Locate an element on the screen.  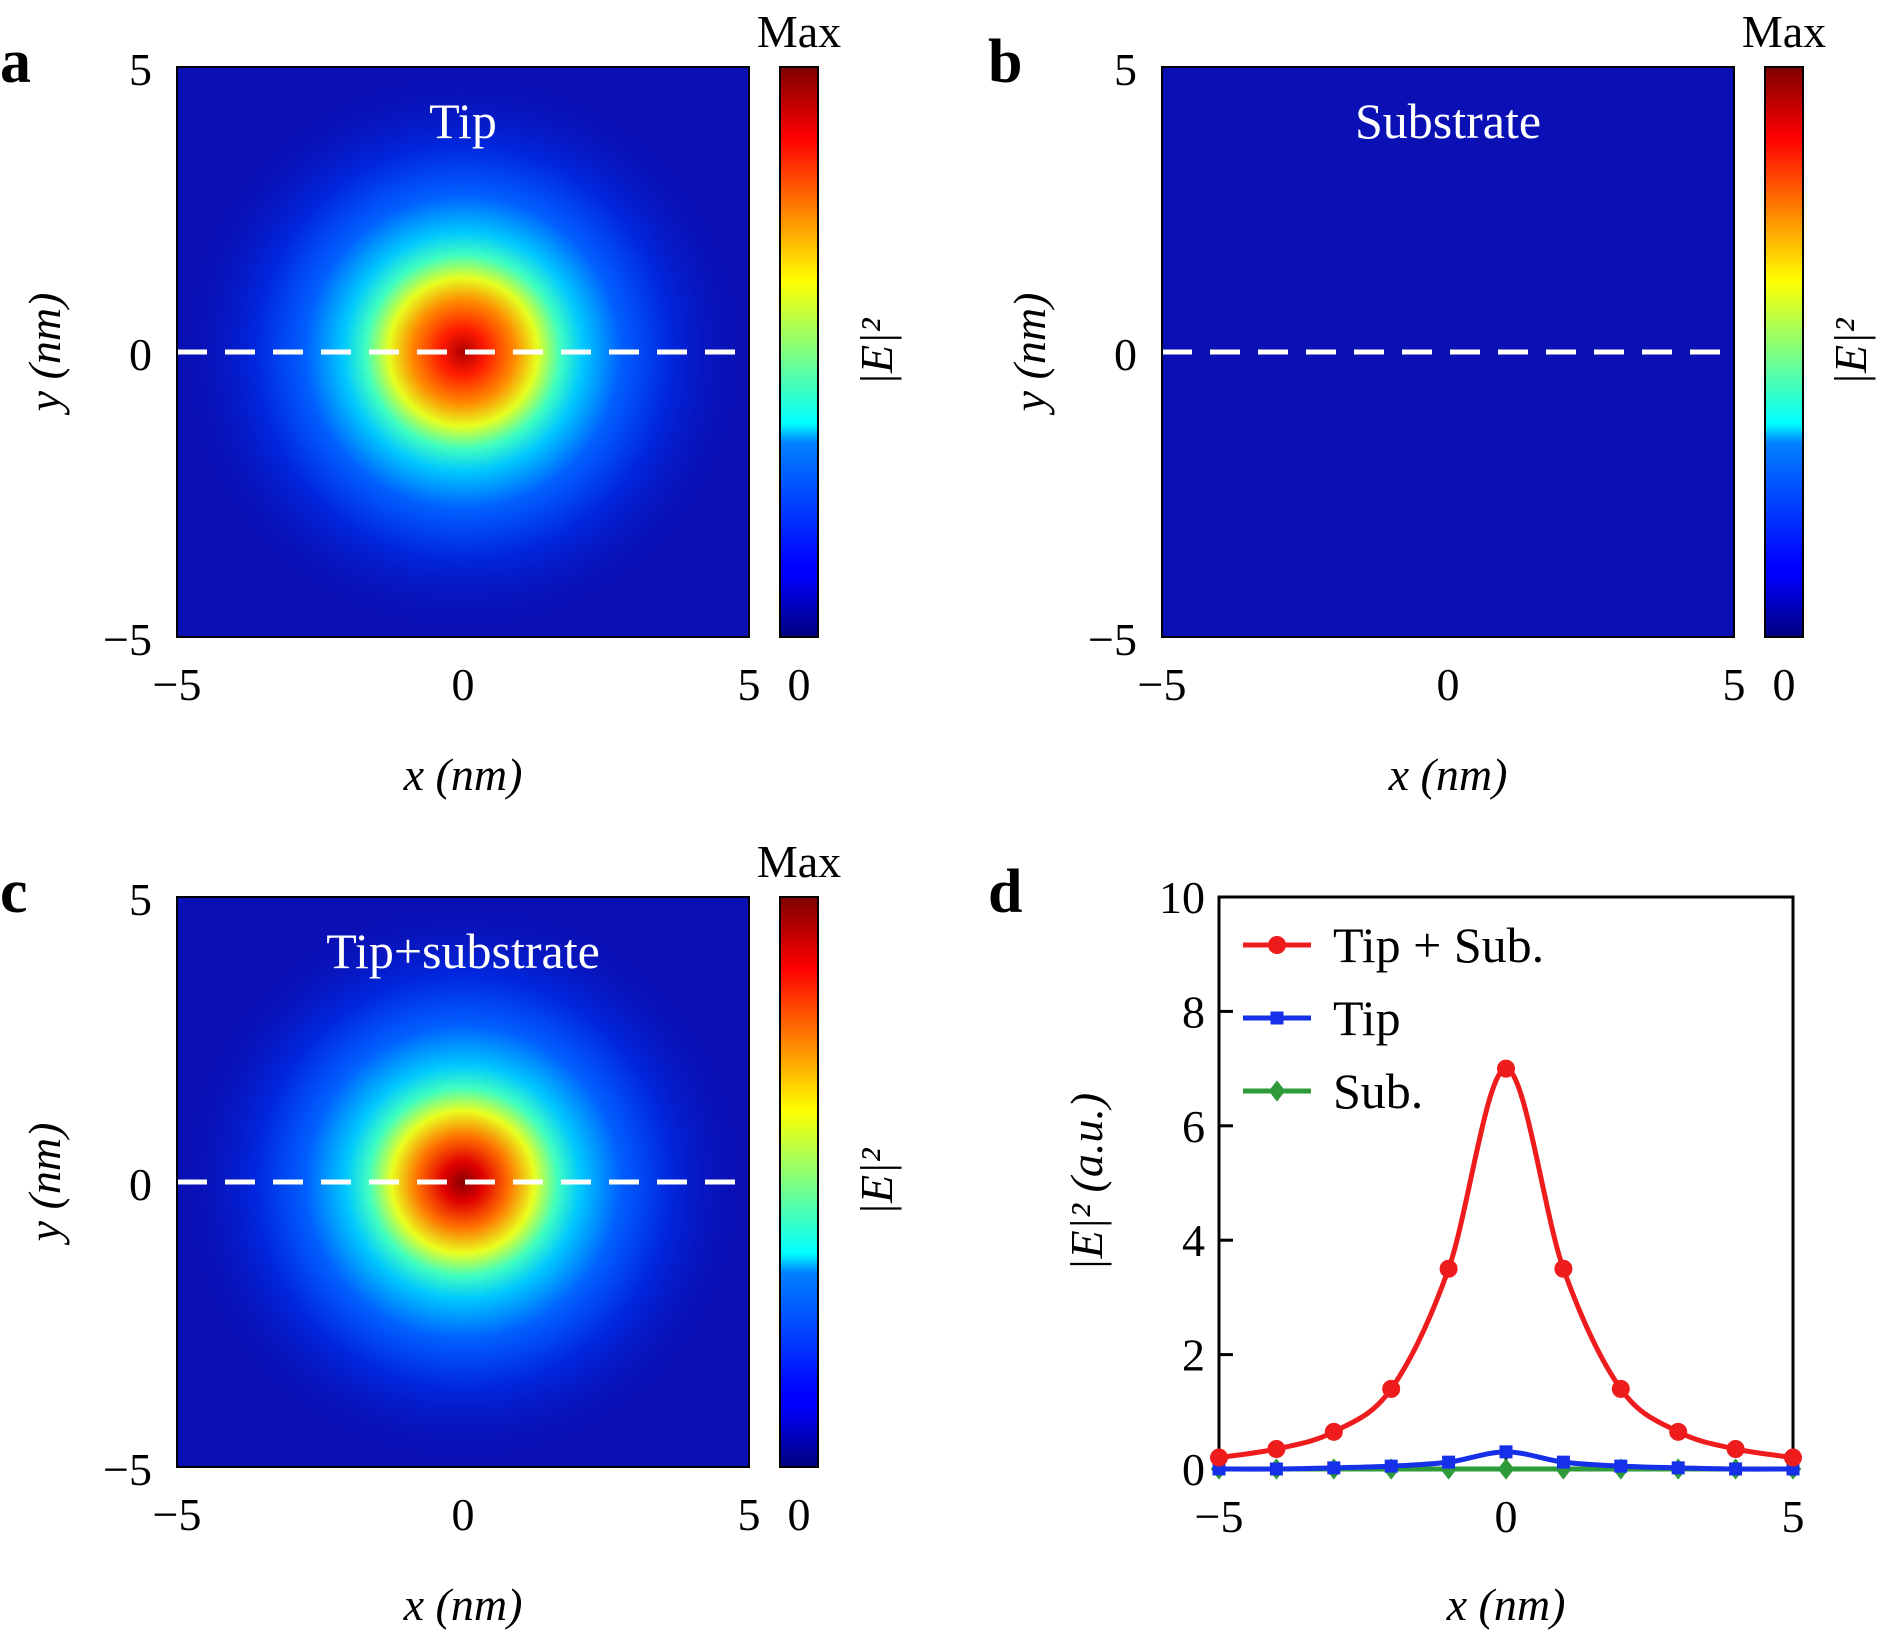
x-tick-b-mid: 0 is located at coordinates (1448, 684).